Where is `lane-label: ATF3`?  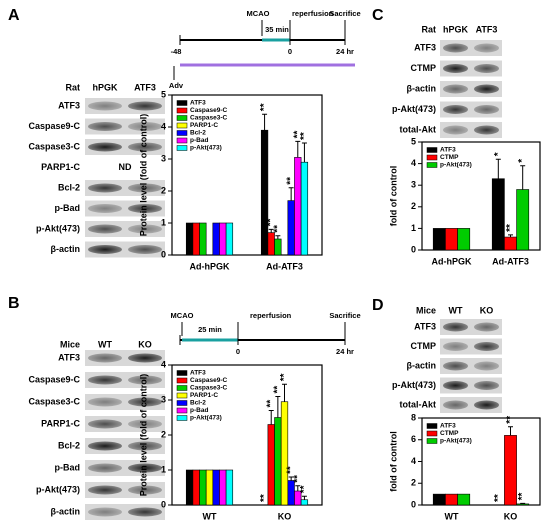
lane-label: ATF3 is located at coordinates (145, 87).